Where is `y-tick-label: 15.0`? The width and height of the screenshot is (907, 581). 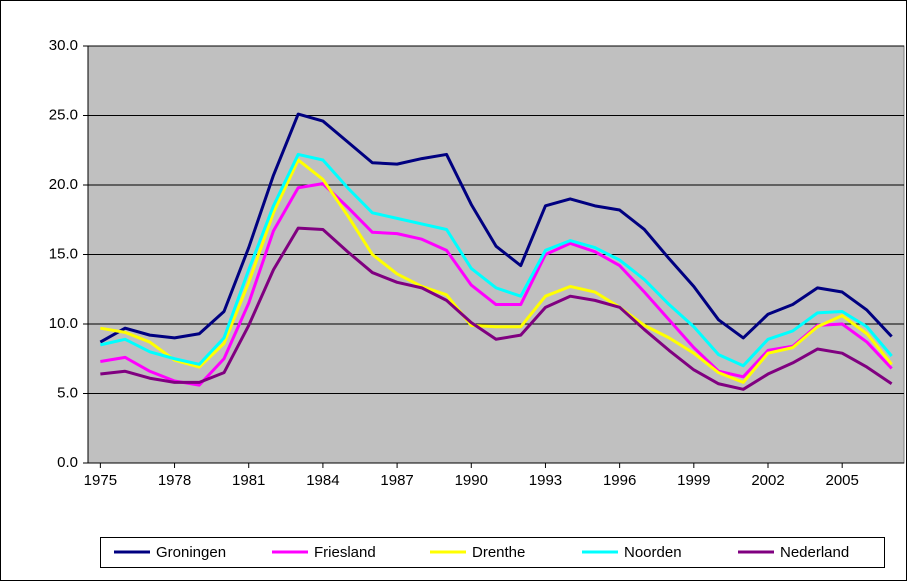
y-tick-label: 15.0 is located at coordinates (63, 253).